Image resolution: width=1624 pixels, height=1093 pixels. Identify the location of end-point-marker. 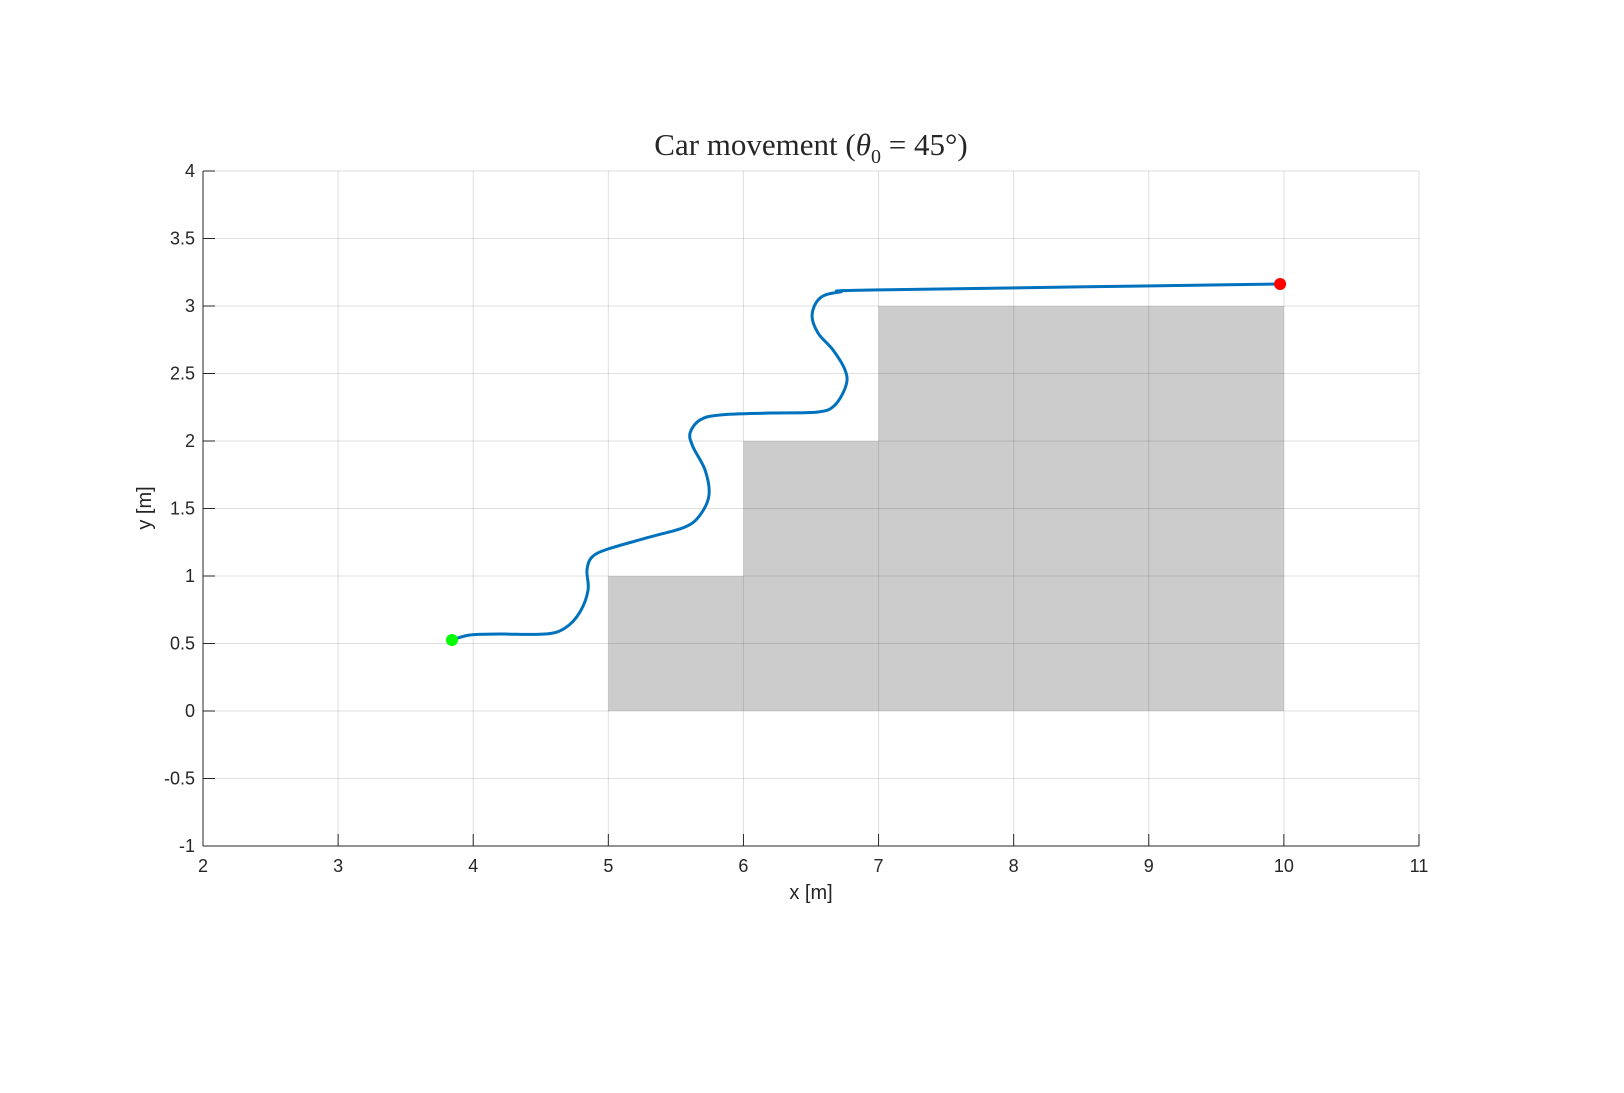
(1280, 283).